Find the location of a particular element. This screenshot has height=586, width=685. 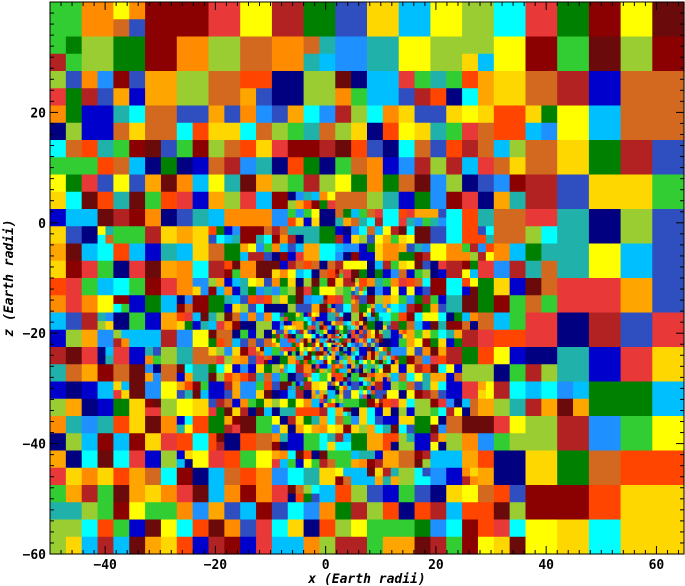

x-tick-label: 60 is located at coordinates (657, 565).